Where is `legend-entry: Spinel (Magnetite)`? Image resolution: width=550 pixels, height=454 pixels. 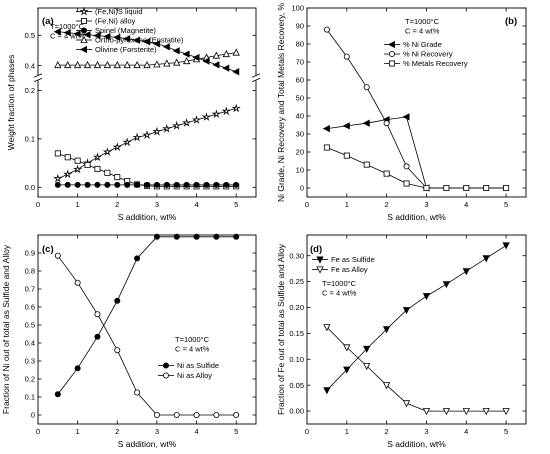 legend-entry: Spinel (Magnetite) is located at coordinates (116, 30).